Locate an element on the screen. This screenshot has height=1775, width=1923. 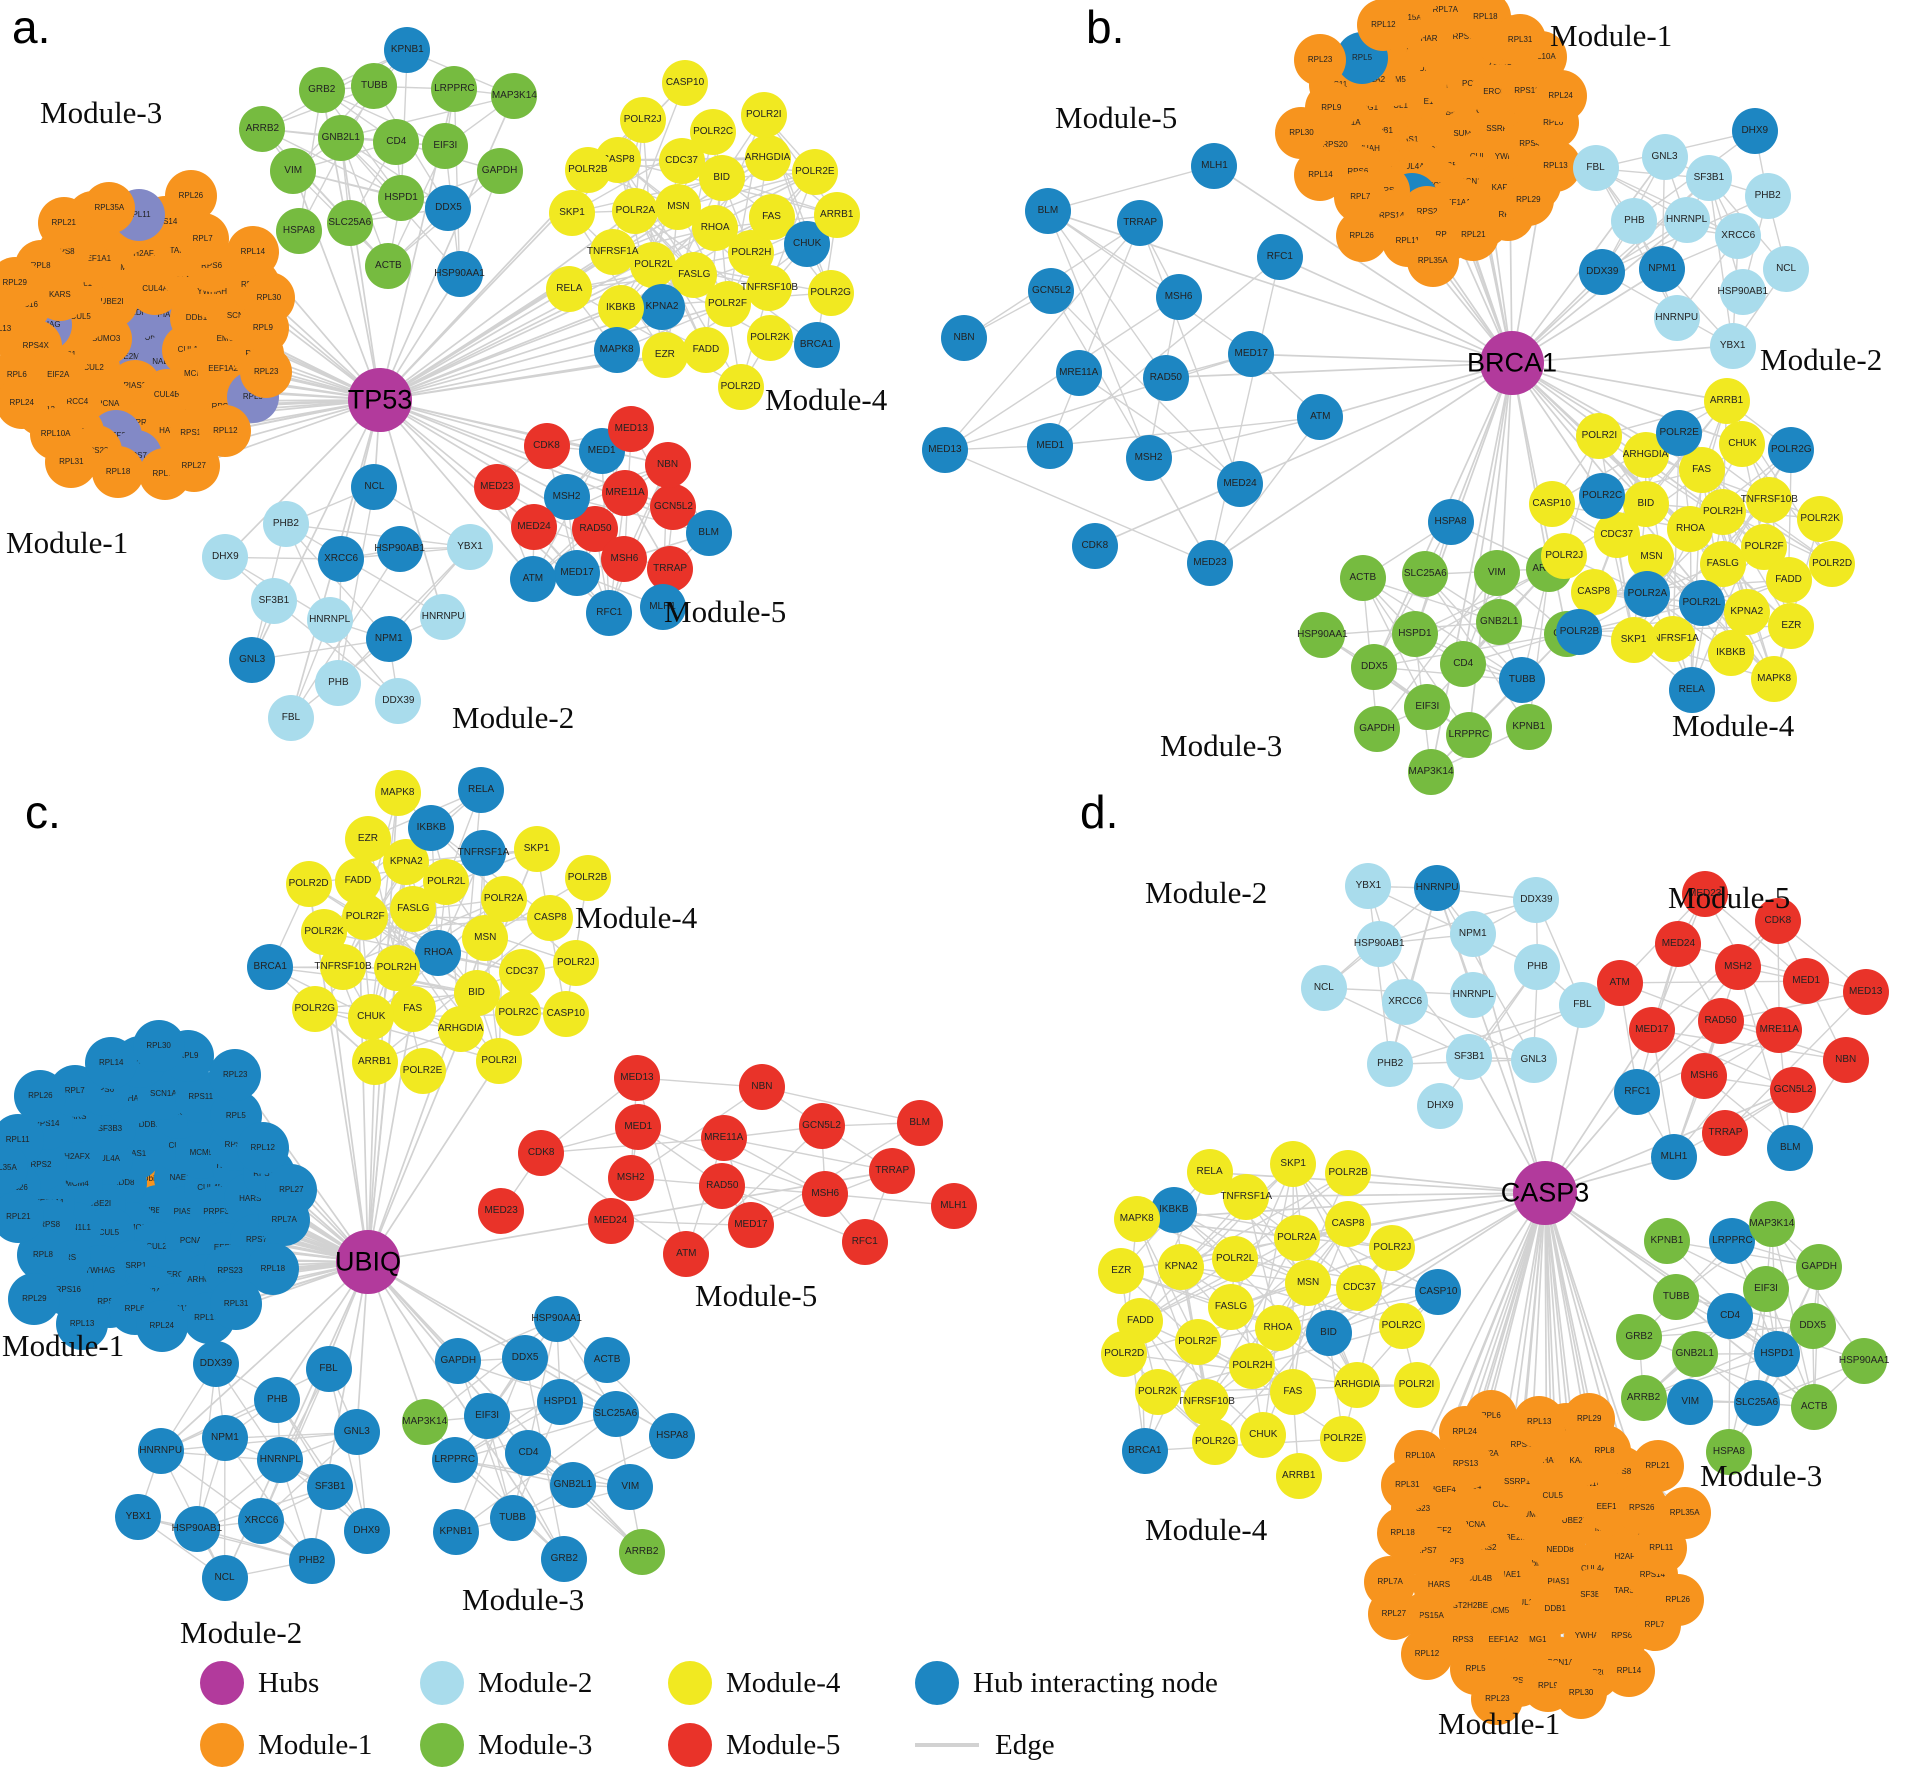
gene-node: NCL is located at coordinates (374, 486).